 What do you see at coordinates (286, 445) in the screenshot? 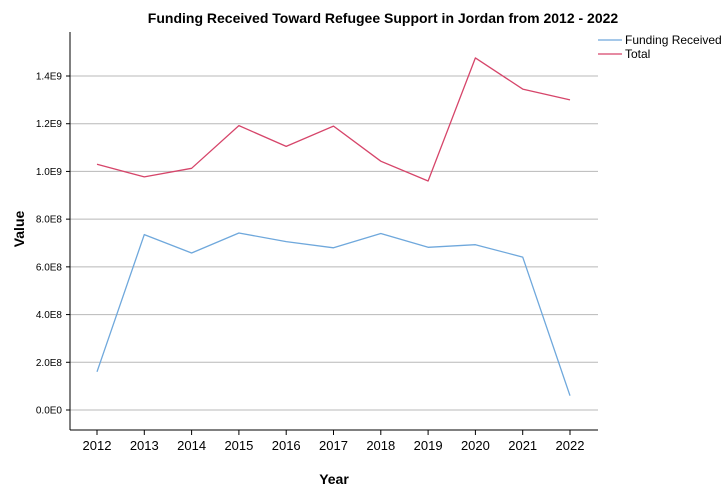
I see `x-tick-label: 2016` at bounding box center [286, 445].